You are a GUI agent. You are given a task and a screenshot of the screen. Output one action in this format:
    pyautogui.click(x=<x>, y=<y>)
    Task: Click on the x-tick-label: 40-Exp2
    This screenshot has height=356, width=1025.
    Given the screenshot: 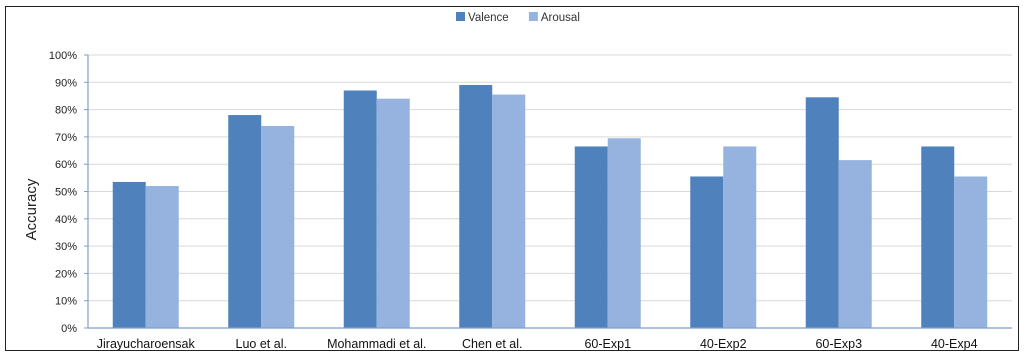 What is the action you would take?
    pyautogui.click(x=723, y=344)
    